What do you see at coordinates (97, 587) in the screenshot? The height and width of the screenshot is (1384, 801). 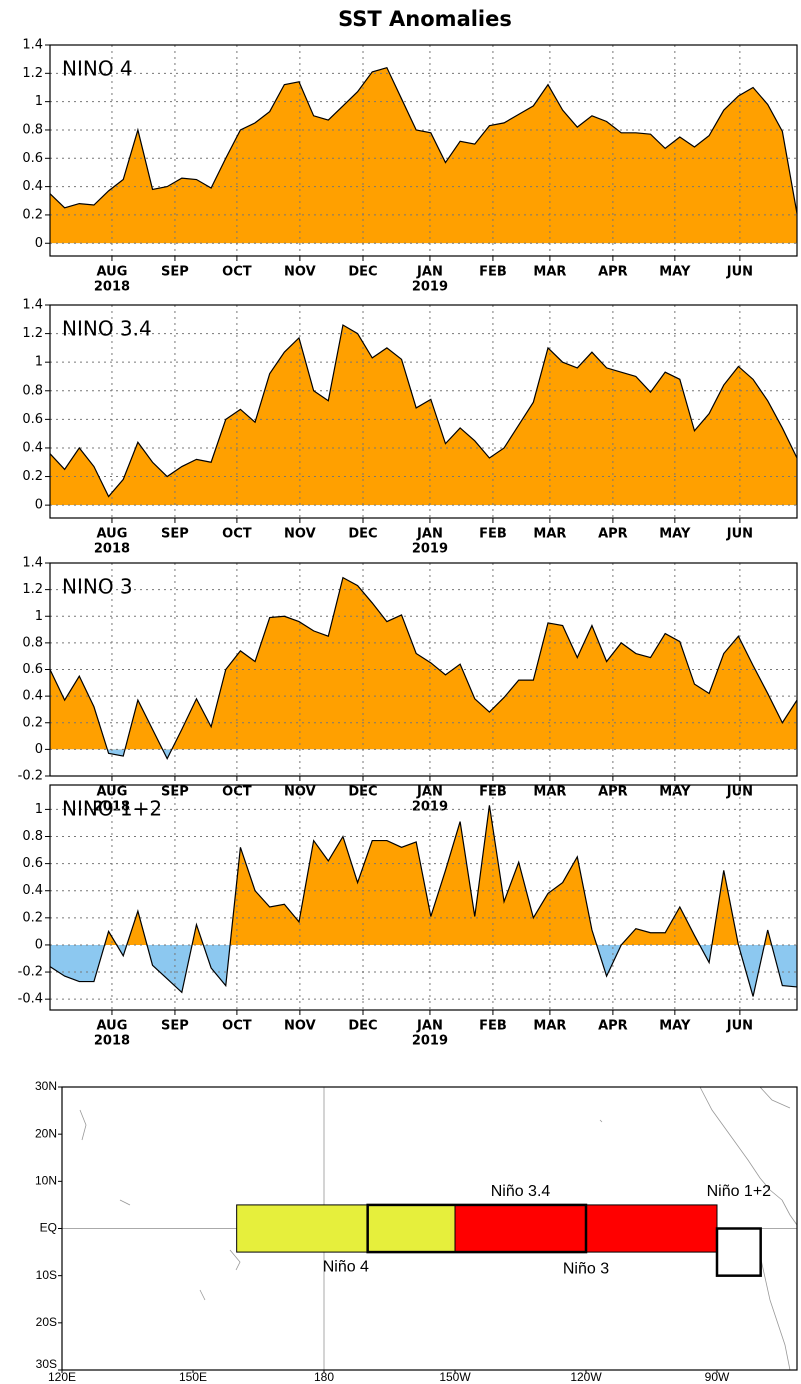 I see `panel-label: NINO 3` at bounding box center [97, 587].